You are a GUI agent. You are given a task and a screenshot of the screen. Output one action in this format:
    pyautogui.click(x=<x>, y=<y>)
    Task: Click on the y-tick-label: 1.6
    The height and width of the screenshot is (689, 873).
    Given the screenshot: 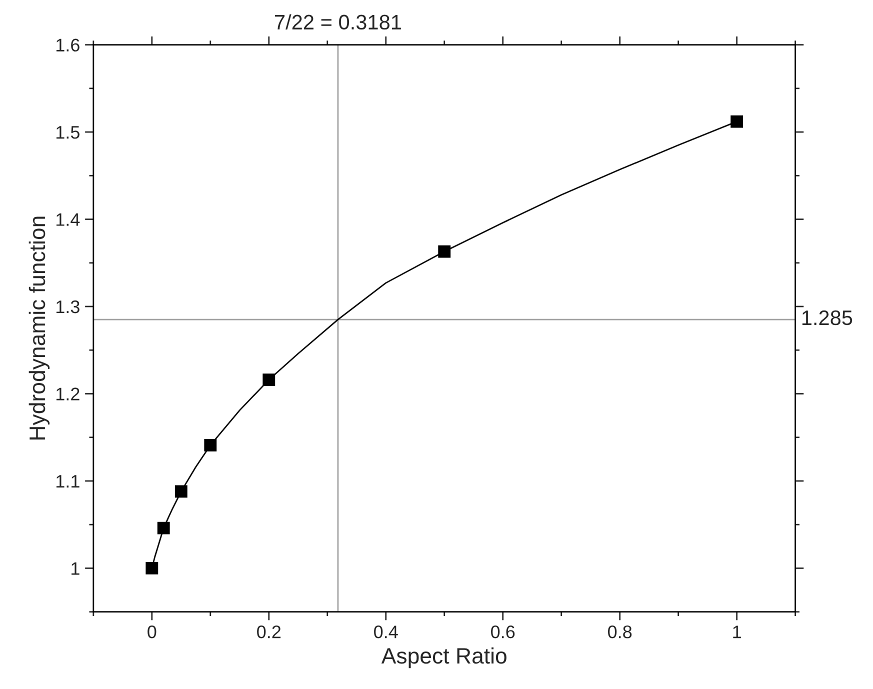 What is the action you would take?
    pyautogui.click(x=68, y=45)
    